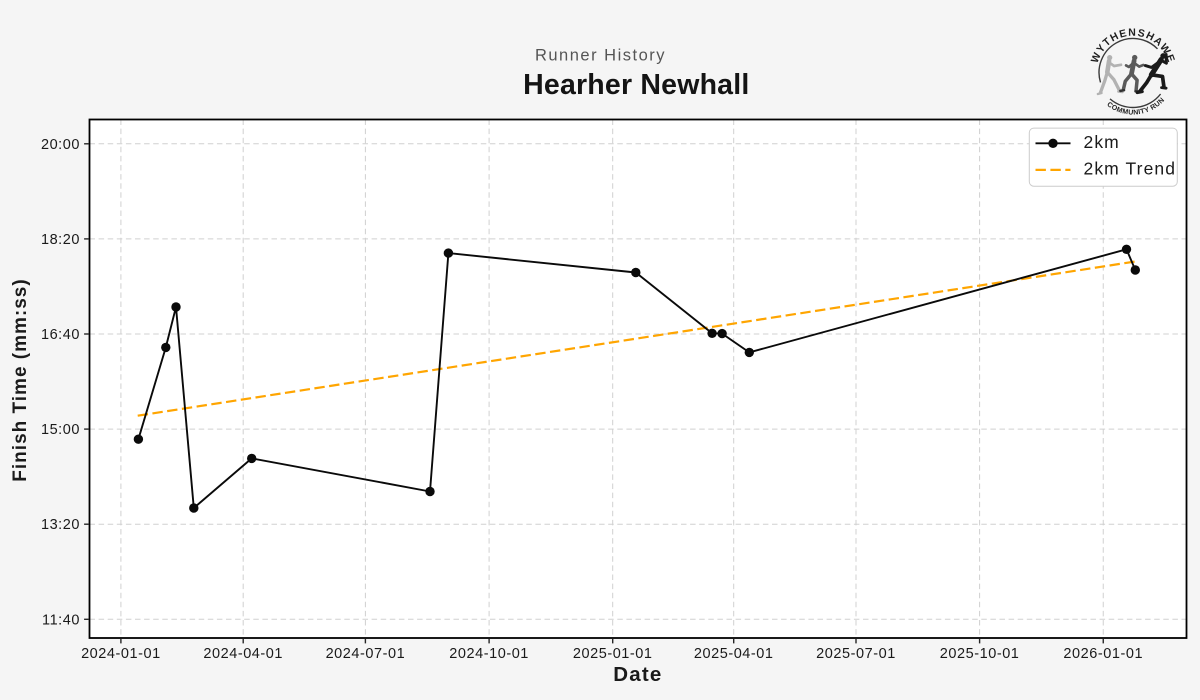  What do you see at coordinates (600, 56) in the screenshot?
I see `svg-text: Runner History` at bounding box center [600, 56].